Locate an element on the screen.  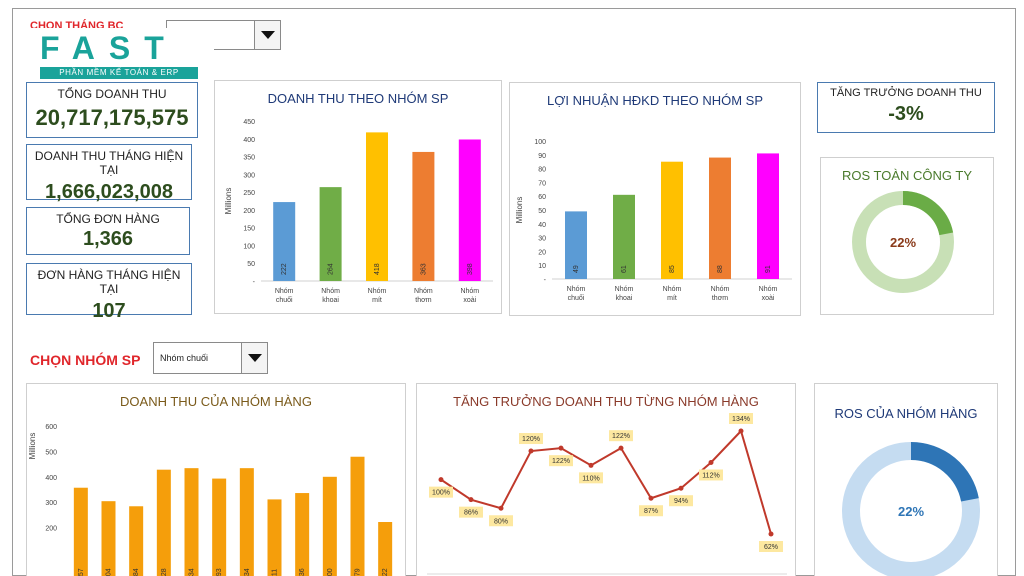
ros-company-panel: ROS TOÀN CÔNG TY 22% is located at coordinates (907, 236).